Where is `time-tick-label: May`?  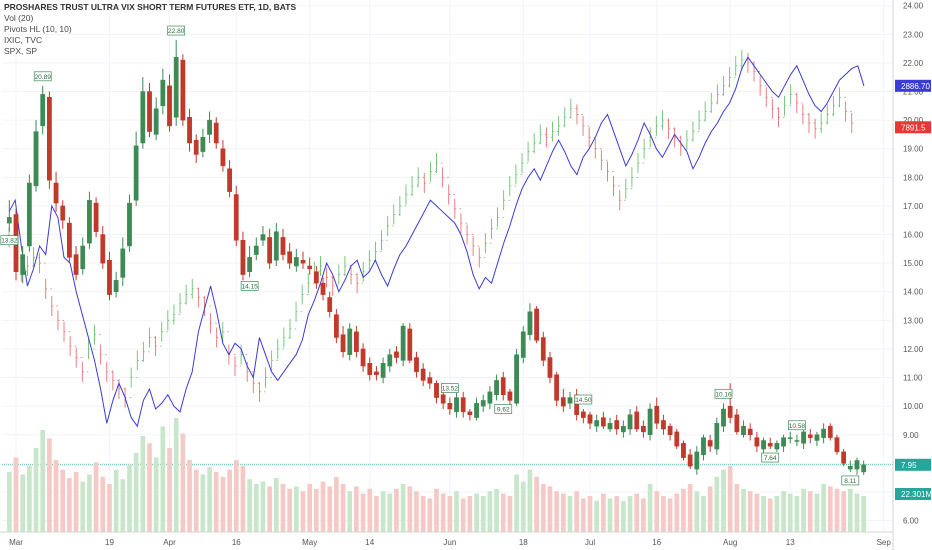
time-tick-label: May is located at coordinates (309, 542).